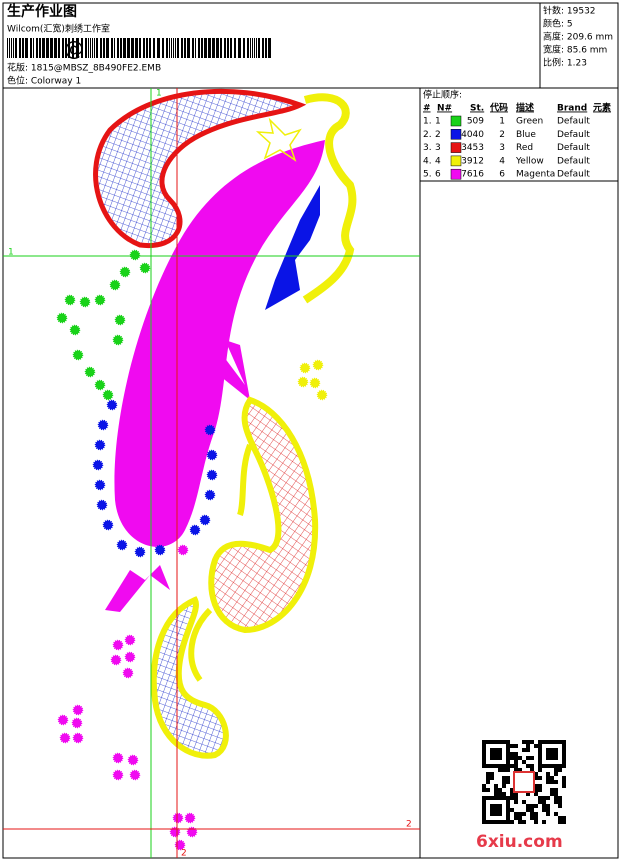 This screenshot has width=620, height=860. I want to click on barcode-text: @, so click(74, 49).